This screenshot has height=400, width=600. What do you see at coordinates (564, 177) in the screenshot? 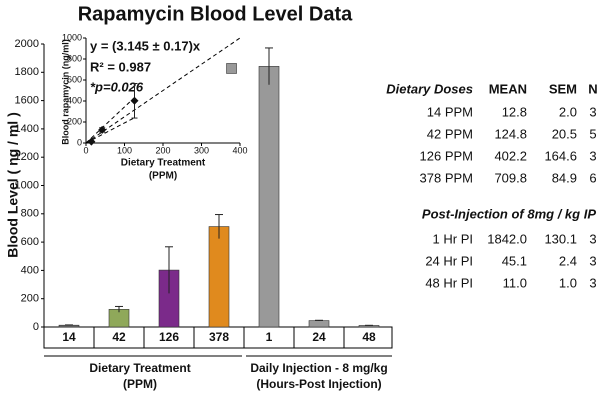
I see `table-cell: 84.9` at bounding box center [564, 177].